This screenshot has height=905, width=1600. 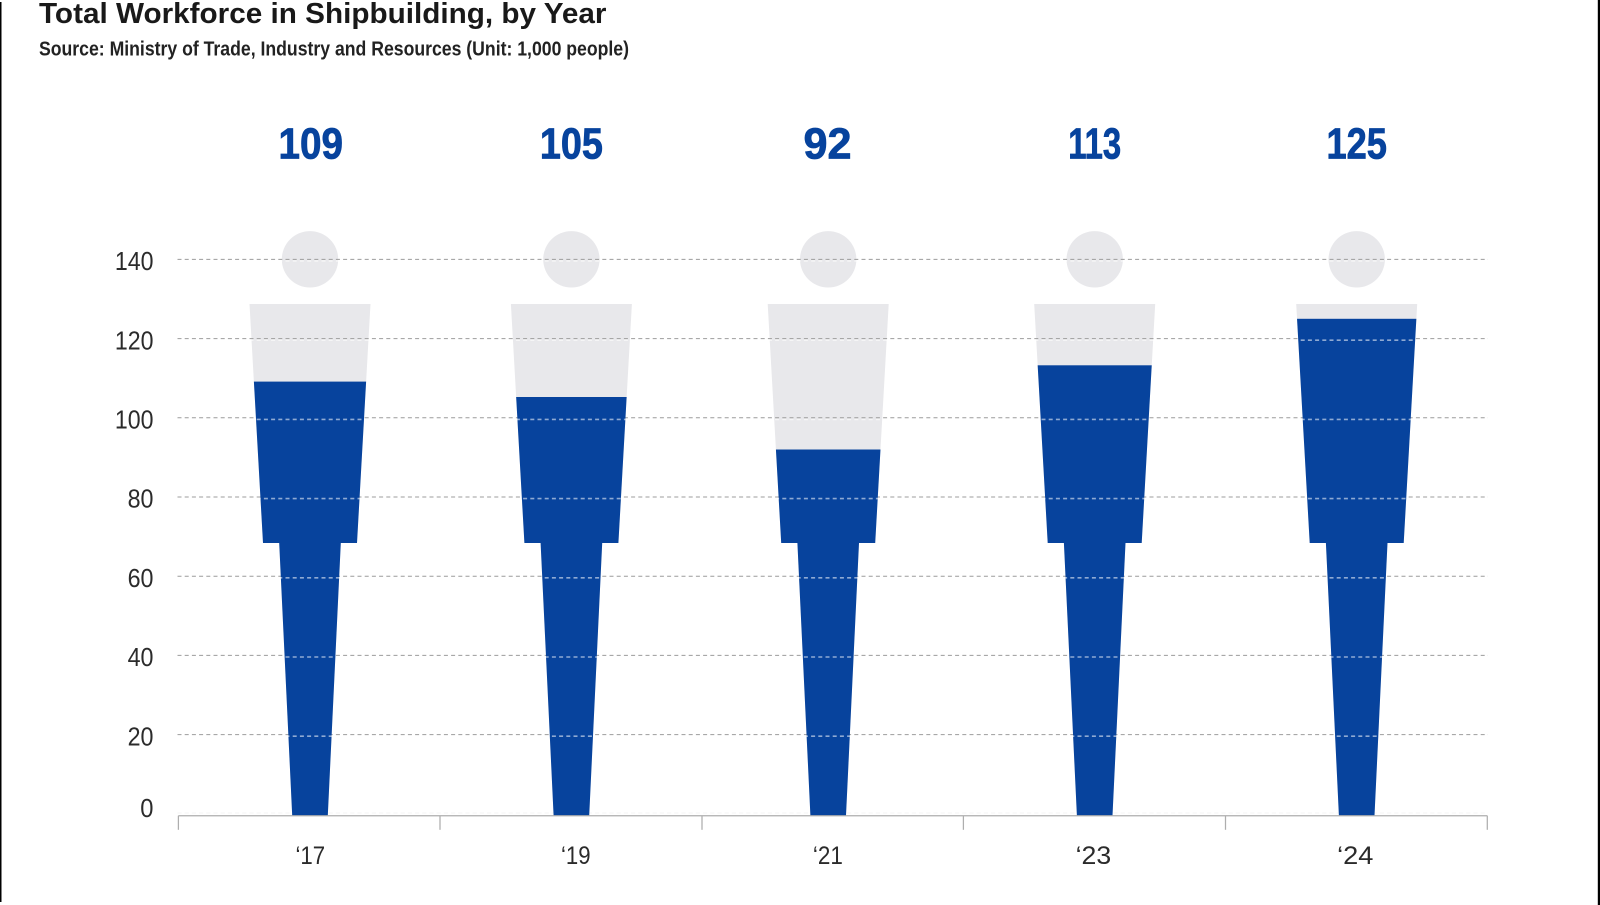 What do you see at coordinates (141, 500) in the screenshot?
I see `svg-text: 80` at bounding box center [141, 500].